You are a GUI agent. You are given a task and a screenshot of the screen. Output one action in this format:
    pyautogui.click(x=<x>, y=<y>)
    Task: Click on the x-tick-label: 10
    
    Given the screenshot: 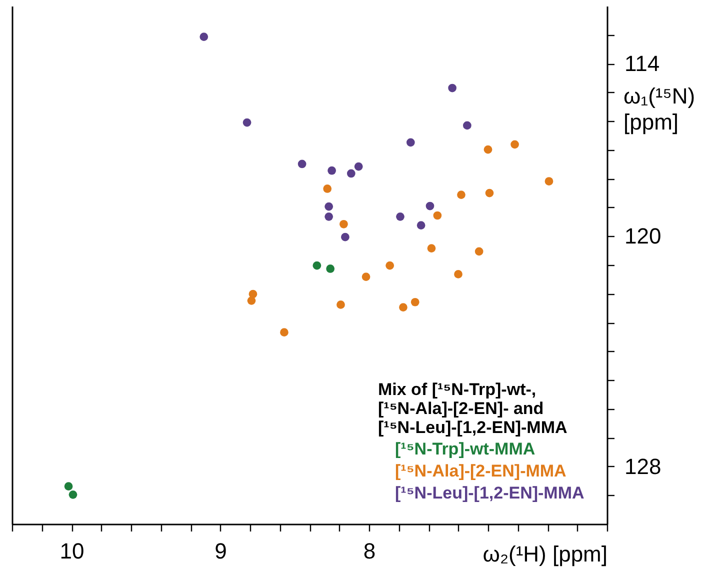 What is the action you would take?
    pyautogui.click(x=72, y=551)
    